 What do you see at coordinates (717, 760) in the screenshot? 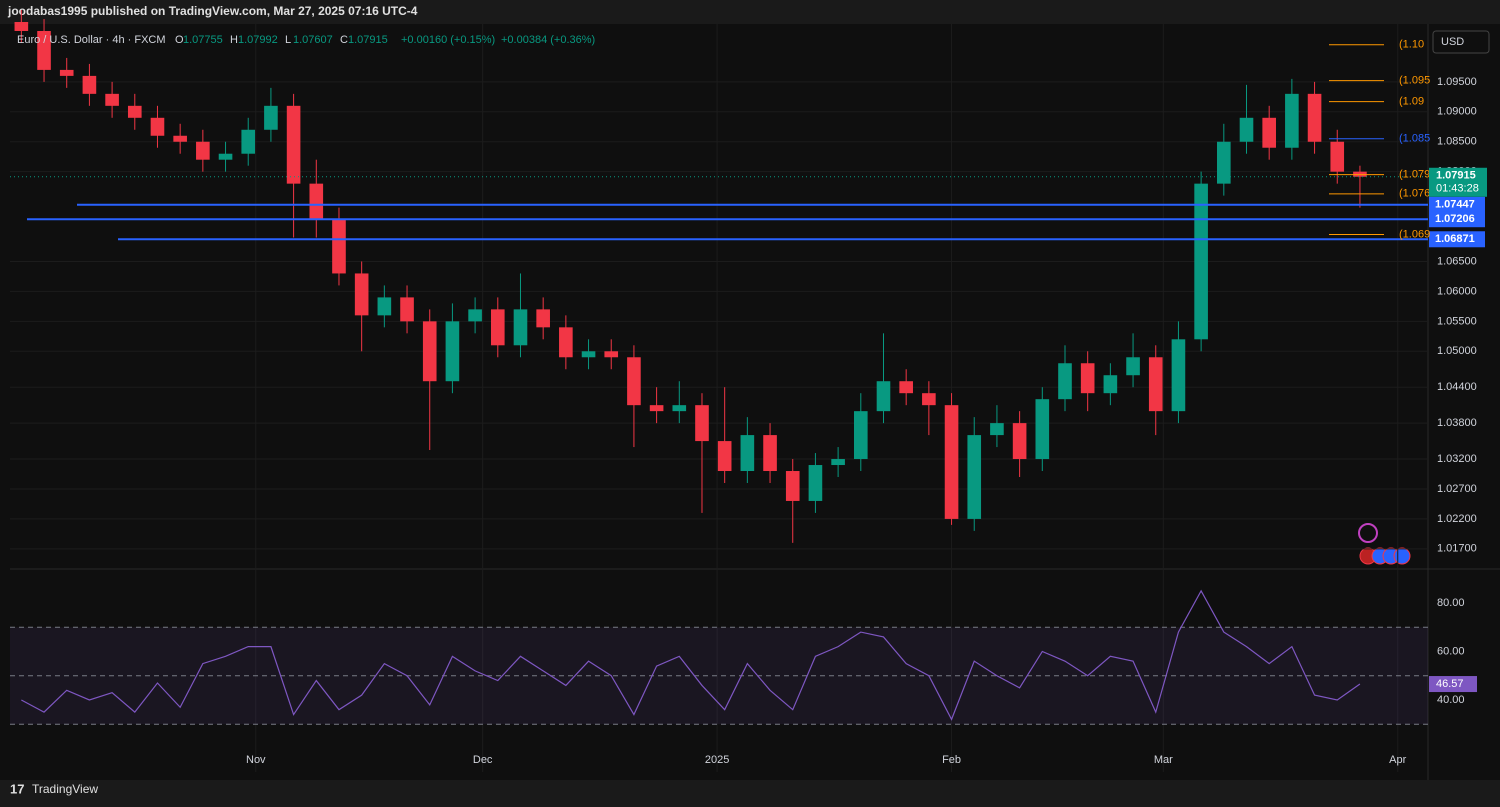
I see `x-tick-label: 2025` at bounding box center [717, 760].